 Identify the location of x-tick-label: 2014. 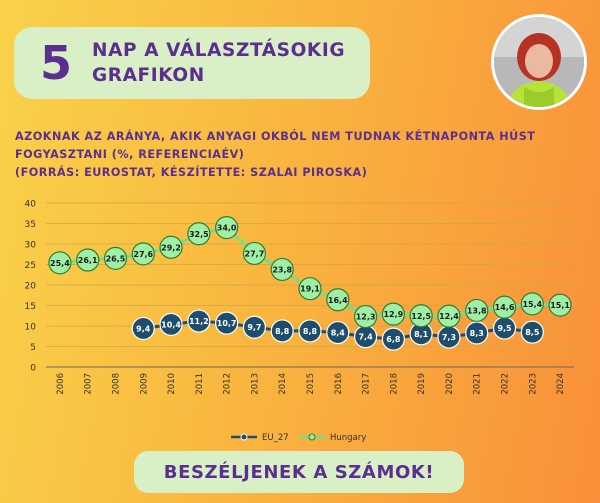
(283, 384).